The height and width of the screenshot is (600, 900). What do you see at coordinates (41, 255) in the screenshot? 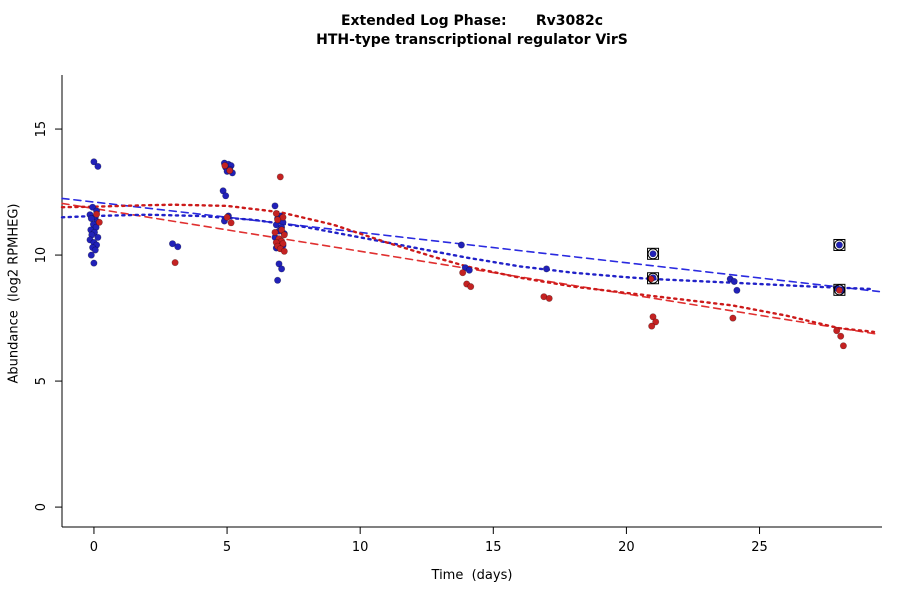
I see `y-tick-label: 10` at bounding box center [41, 255].